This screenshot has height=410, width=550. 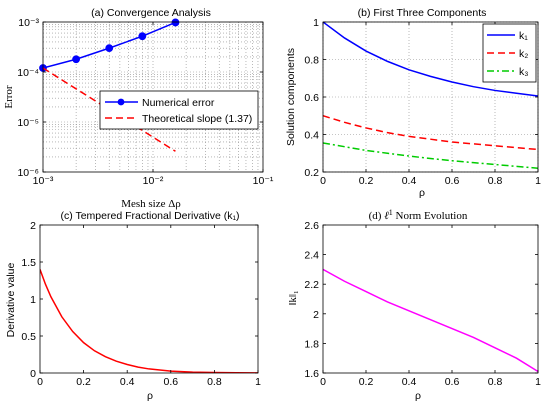 What do you see at coordinates (430, 216) in the screenshot?
I see `panel-d-title-suffix: Norm Evolution` at bounding box center [430, 216].